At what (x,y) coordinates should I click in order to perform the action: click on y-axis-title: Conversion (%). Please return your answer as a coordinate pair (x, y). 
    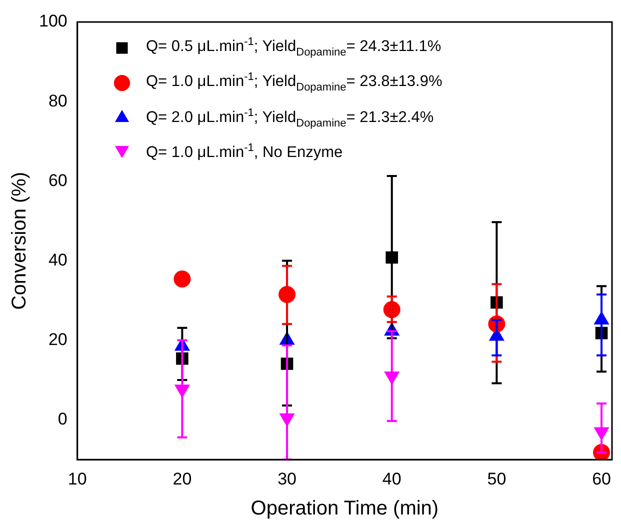
    Looking at the image, I should click on (19, 241).